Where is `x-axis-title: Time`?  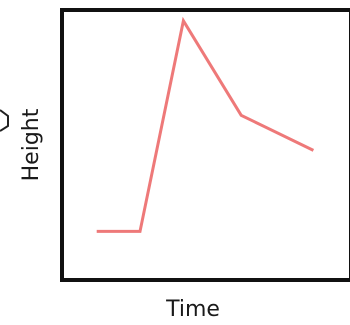 x-axis-title: Time is located at coordinates (192, 309).